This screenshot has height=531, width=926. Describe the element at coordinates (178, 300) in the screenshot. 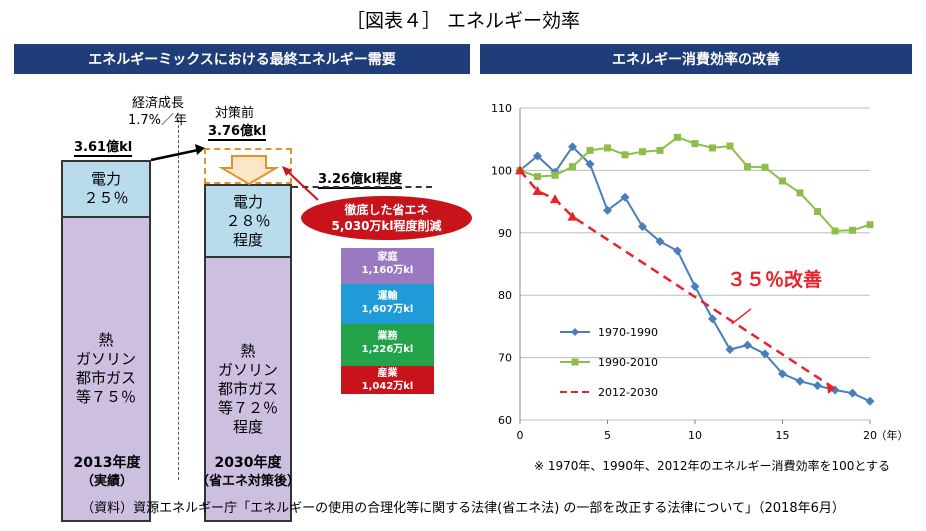

I see `divider` at that location.